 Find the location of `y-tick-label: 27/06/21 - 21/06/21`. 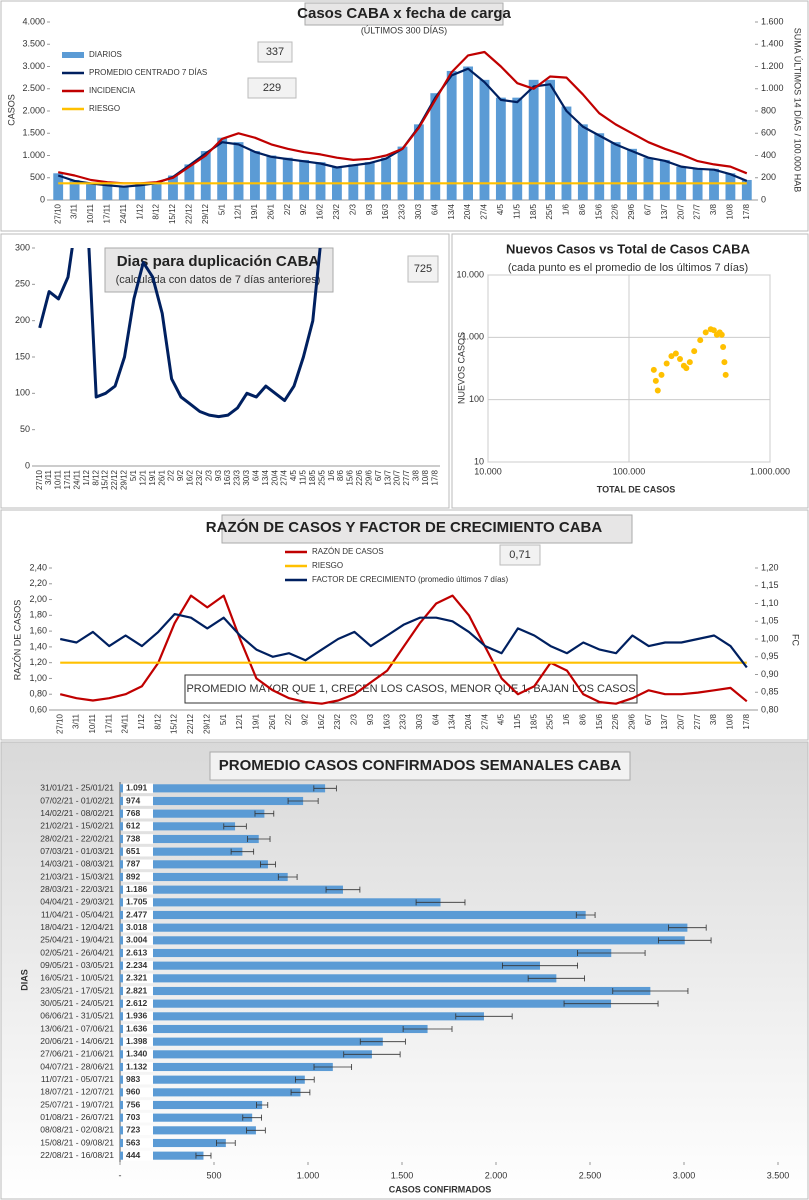

y-tick-label: 27/06/21 - 21/06/21 is located at coordinates (77, 1054).